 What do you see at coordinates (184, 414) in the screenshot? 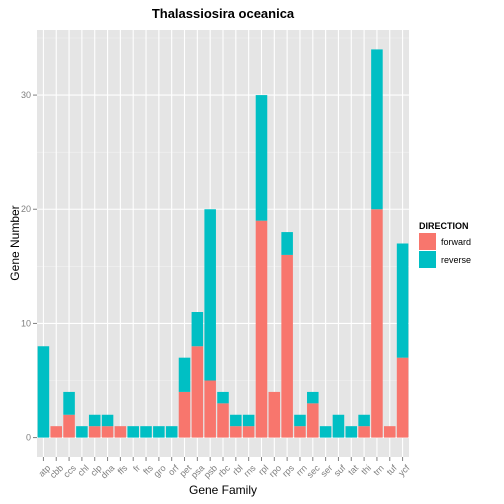
I see `bar-forward-pet` at bounding box center [184, 414].